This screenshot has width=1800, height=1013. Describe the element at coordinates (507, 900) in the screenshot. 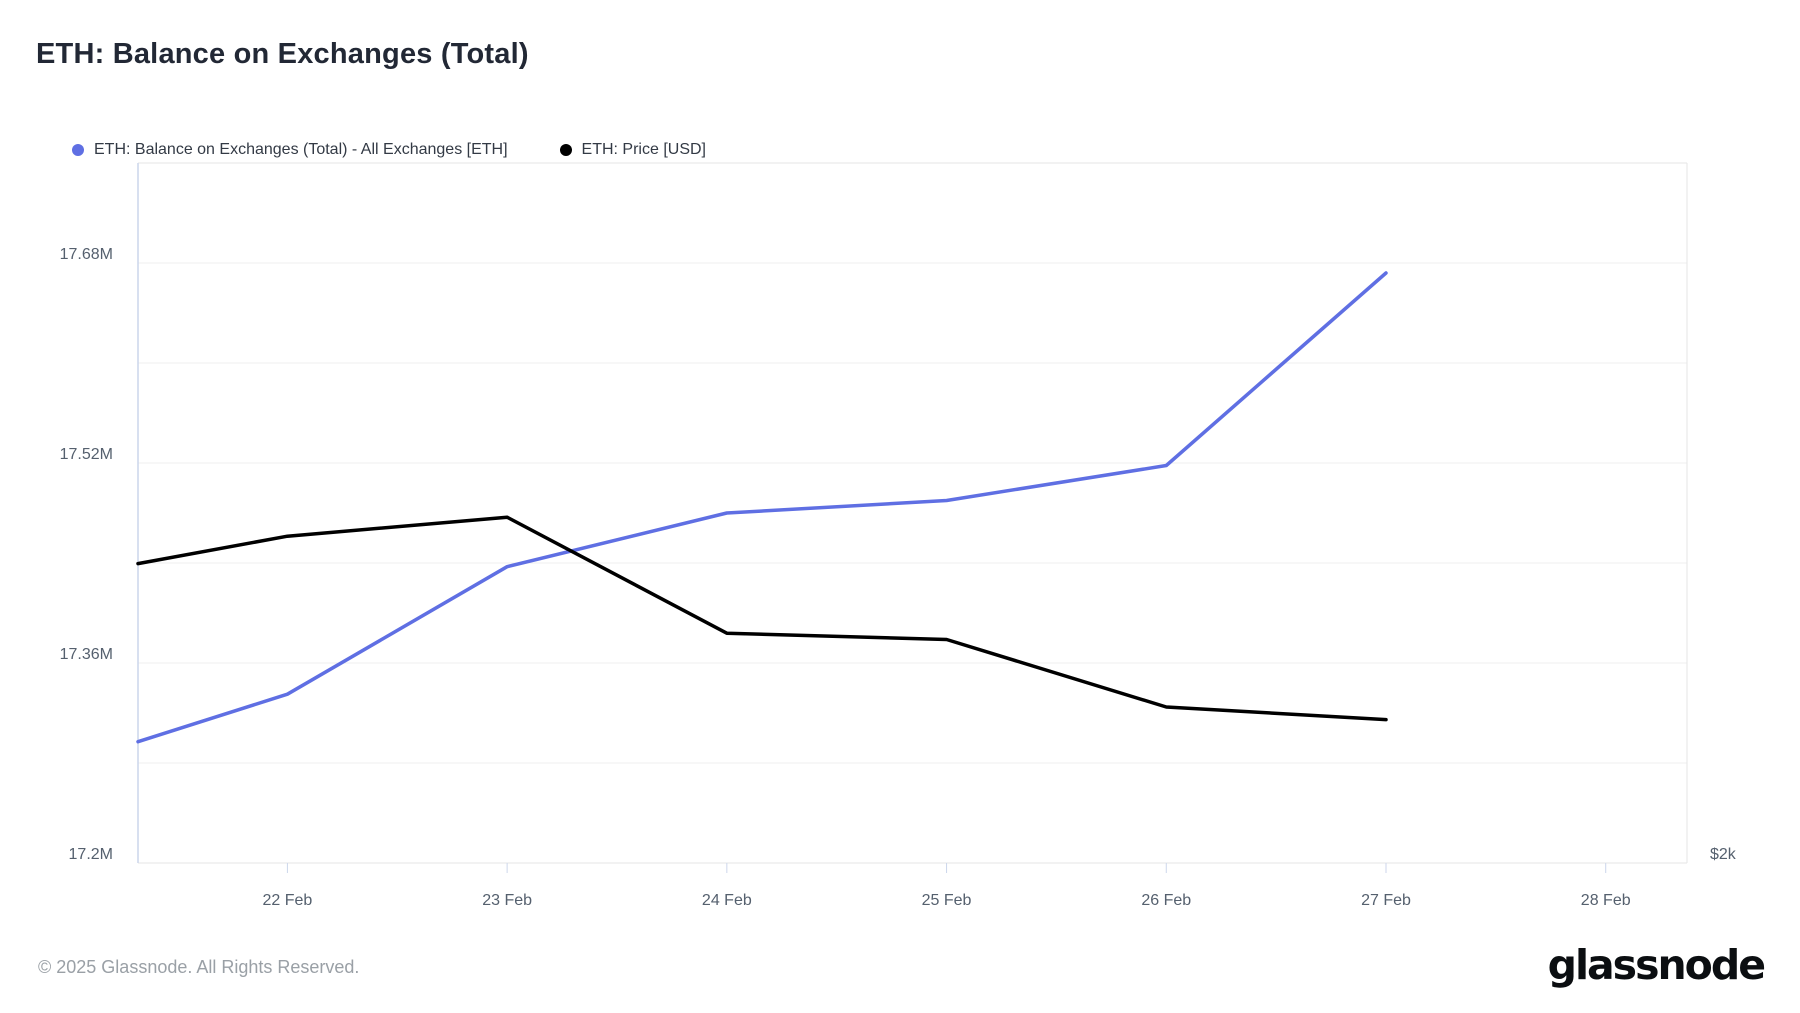

I see `x-axis-tick-label: 23 Feb` at that location.